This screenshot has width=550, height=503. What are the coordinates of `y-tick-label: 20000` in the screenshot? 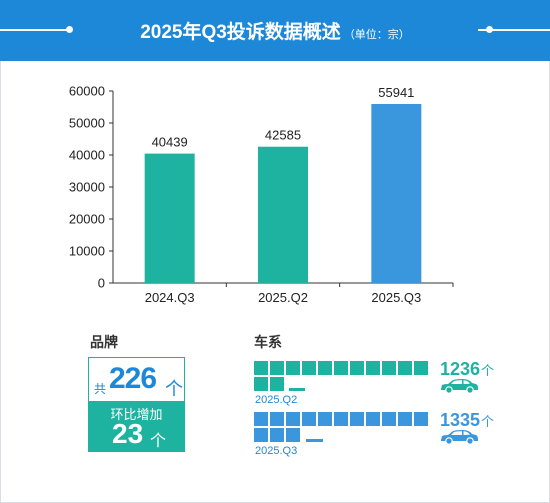 It's located at (87, 219).